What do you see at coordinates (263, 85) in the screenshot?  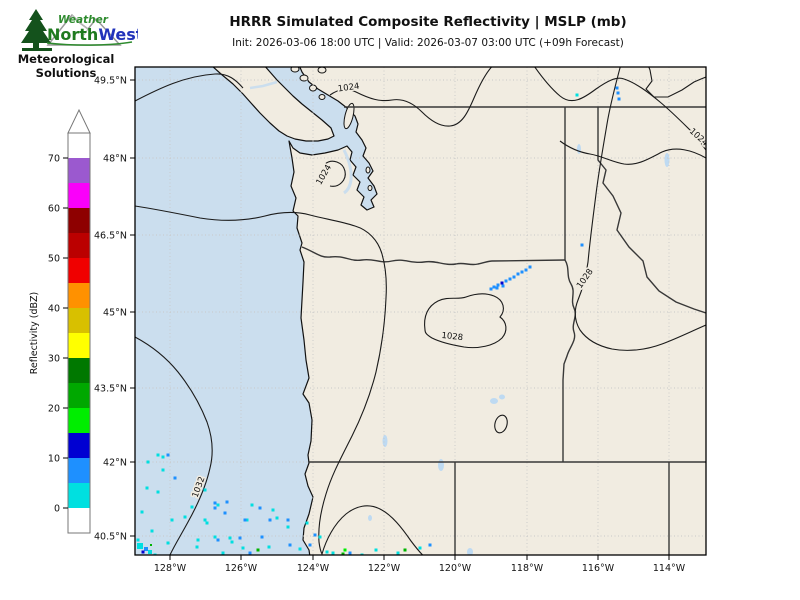 I see `island-inlet` at bounding box center [263, 85].